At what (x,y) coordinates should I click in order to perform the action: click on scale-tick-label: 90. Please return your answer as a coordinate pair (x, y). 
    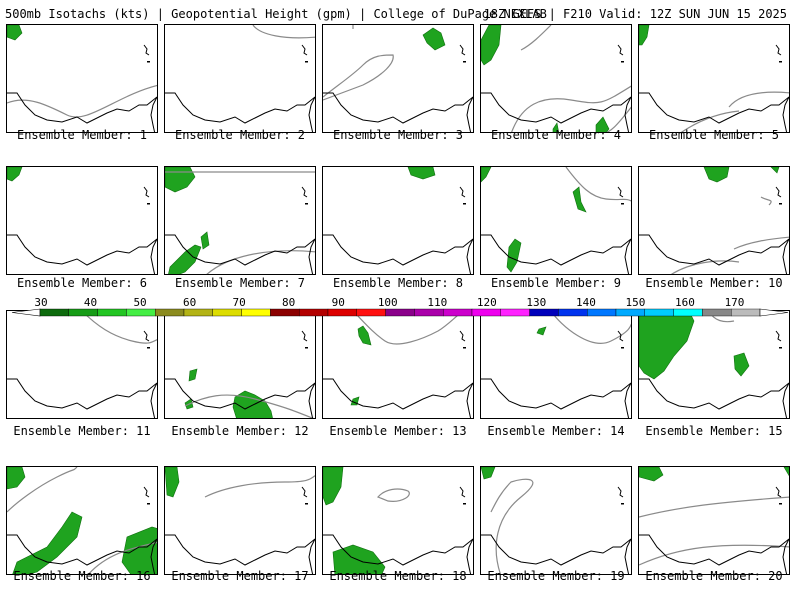
    Looking at the image, I should click on (338, 302).